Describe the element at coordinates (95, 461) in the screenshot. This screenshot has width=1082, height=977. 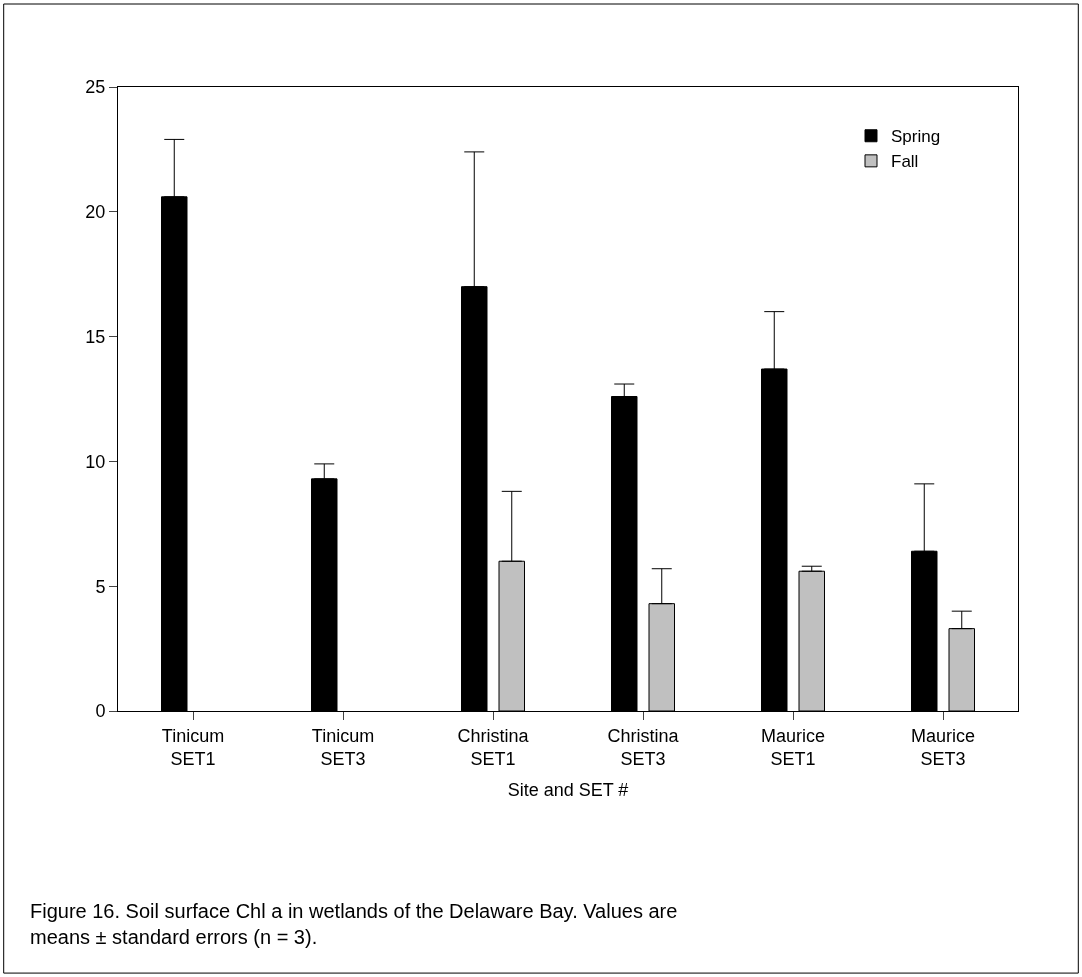
I see `y-tick-label: 10` at that location.